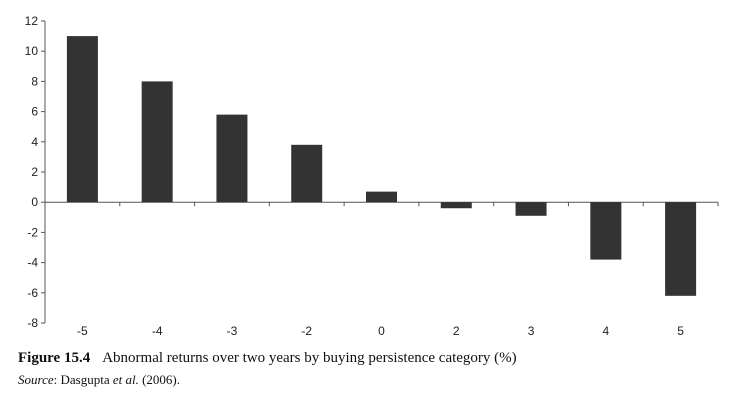 Image resolution: width=733 pixels, height=405 pixels. I want to click on x-tick-label: 2, so click(456, 331).